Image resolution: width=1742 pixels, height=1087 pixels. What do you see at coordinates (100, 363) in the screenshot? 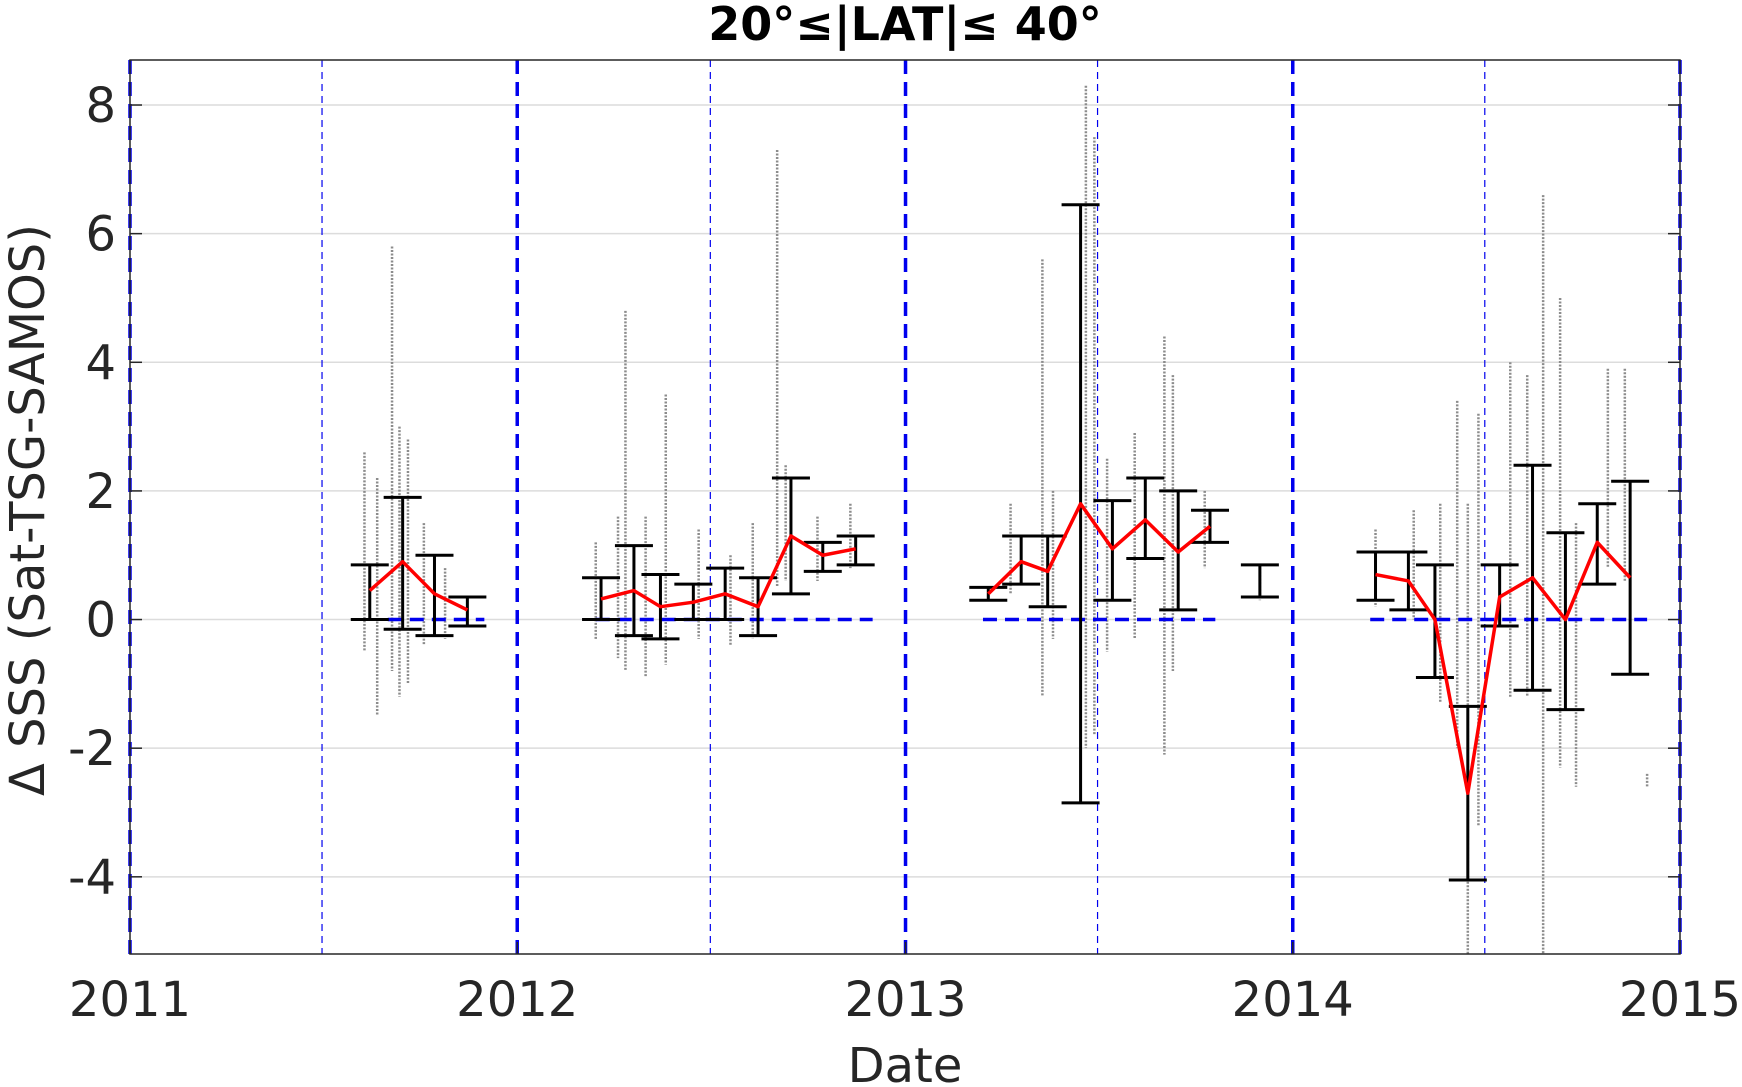
I see `y-tick-label: 4` at bounding box center [100, 363].